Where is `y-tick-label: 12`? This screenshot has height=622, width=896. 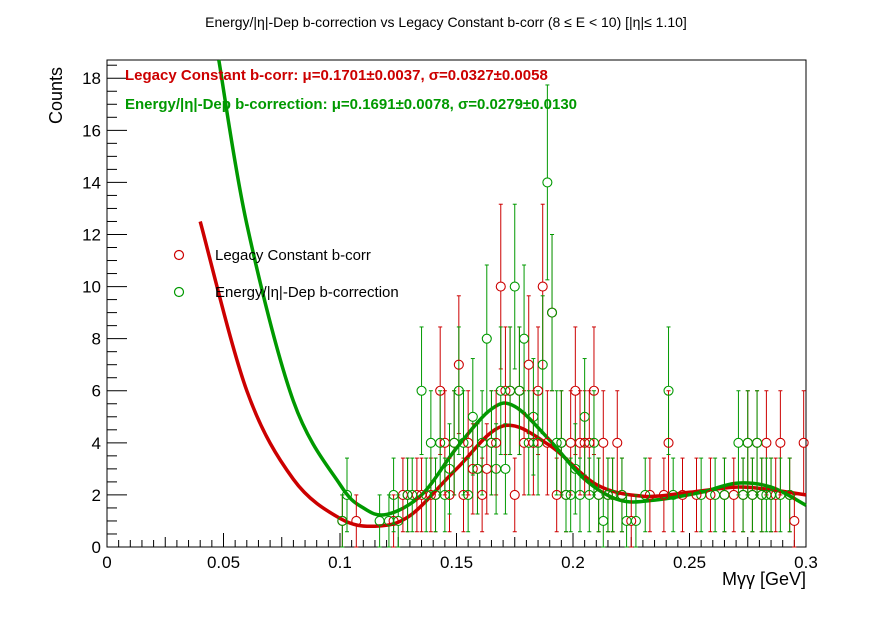
y-tick-label: 12 is located at coordinates (91, 234).